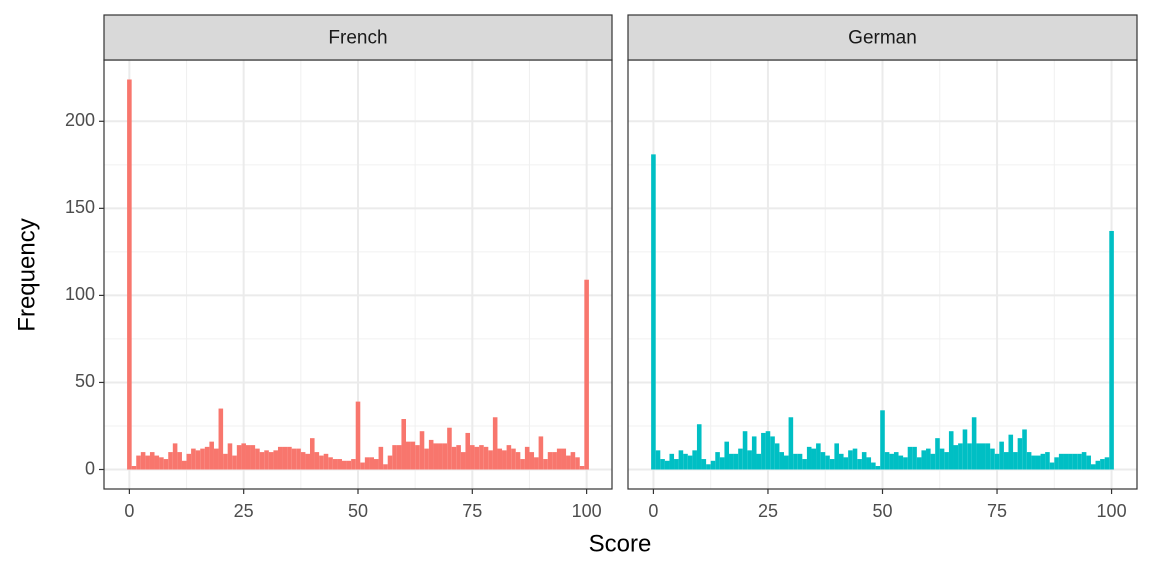  Describe the element at coordinates (80, 294) in the screenshot. I see `y-tick-label: 100` at that location.